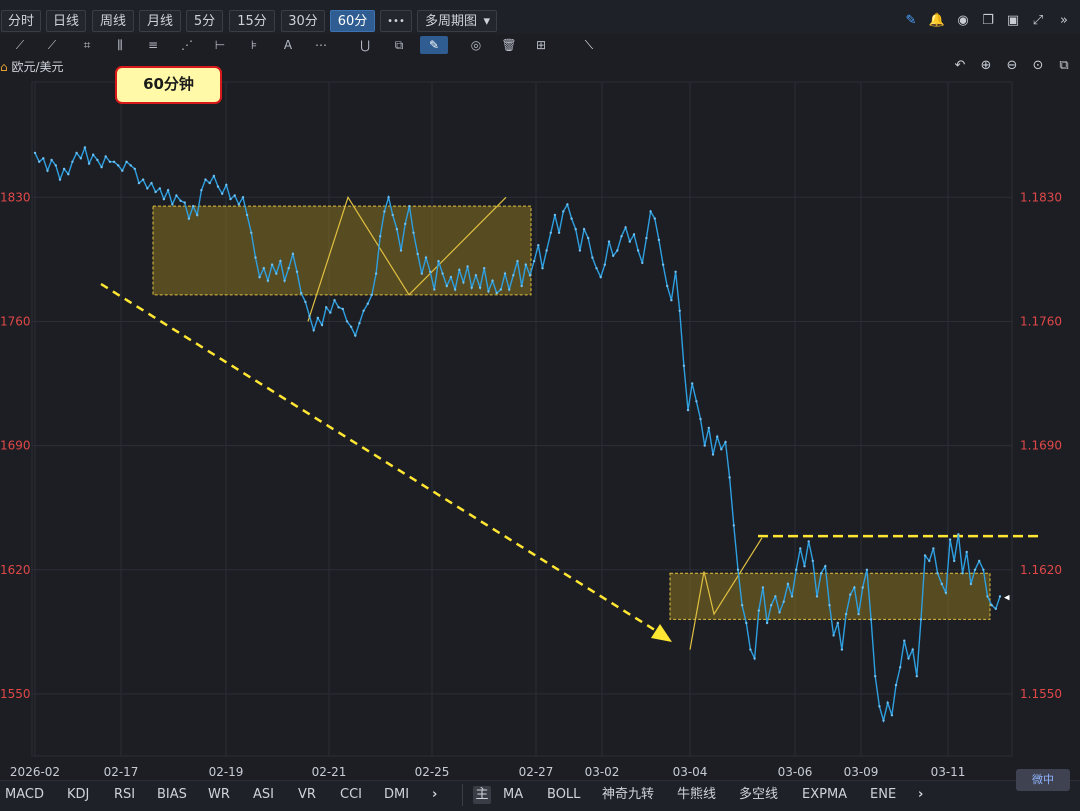 The width and height of the screenshot is (1080, 811). Describe the element at coordinates (564, 794) in the screenshot. I see `indicator-boll: BOLL` at that location.